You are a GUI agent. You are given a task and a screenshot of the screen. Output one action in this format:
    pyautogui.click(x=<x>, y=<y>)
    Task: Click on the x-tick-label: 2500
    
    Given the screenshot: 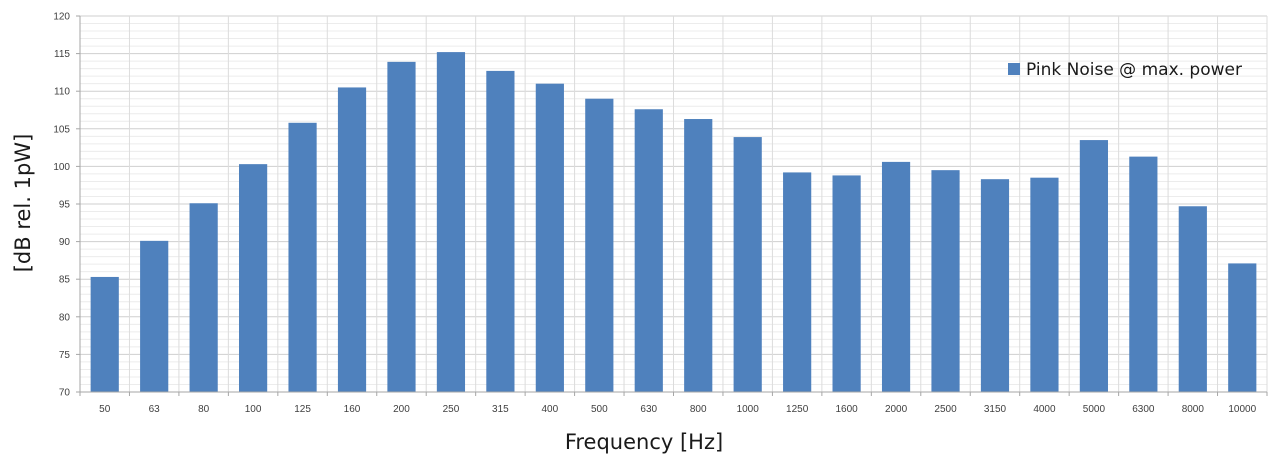 What is the action you would take?
    pyautogui.click(x=945, y=409)
    